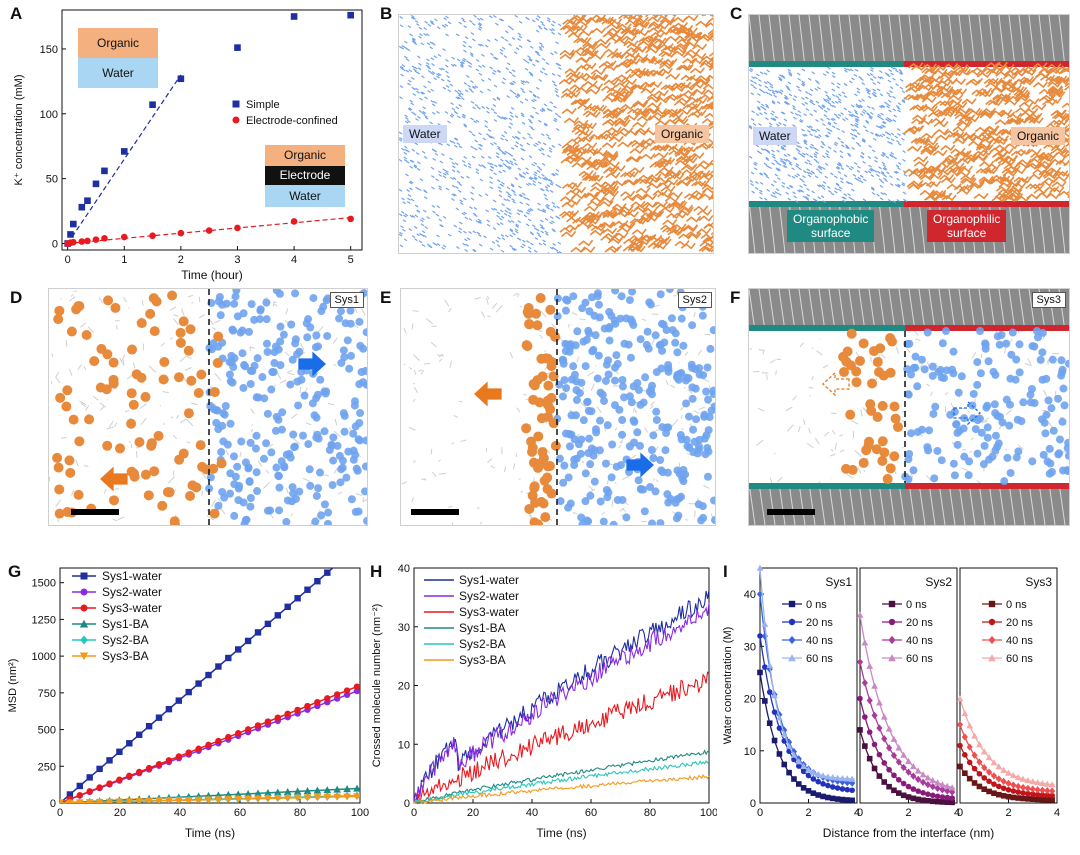 This screenshot has width=1080, height=855. I want to click on legend-label: Sys2-BA, so click(125, 640).